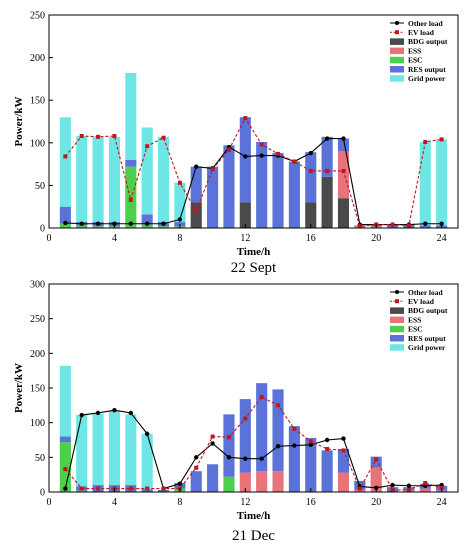 This screenshot has height=550, width=476. Describe the element at coordinates (397, 69) in the screenshot. I see `legend-swatch-res` at that location.